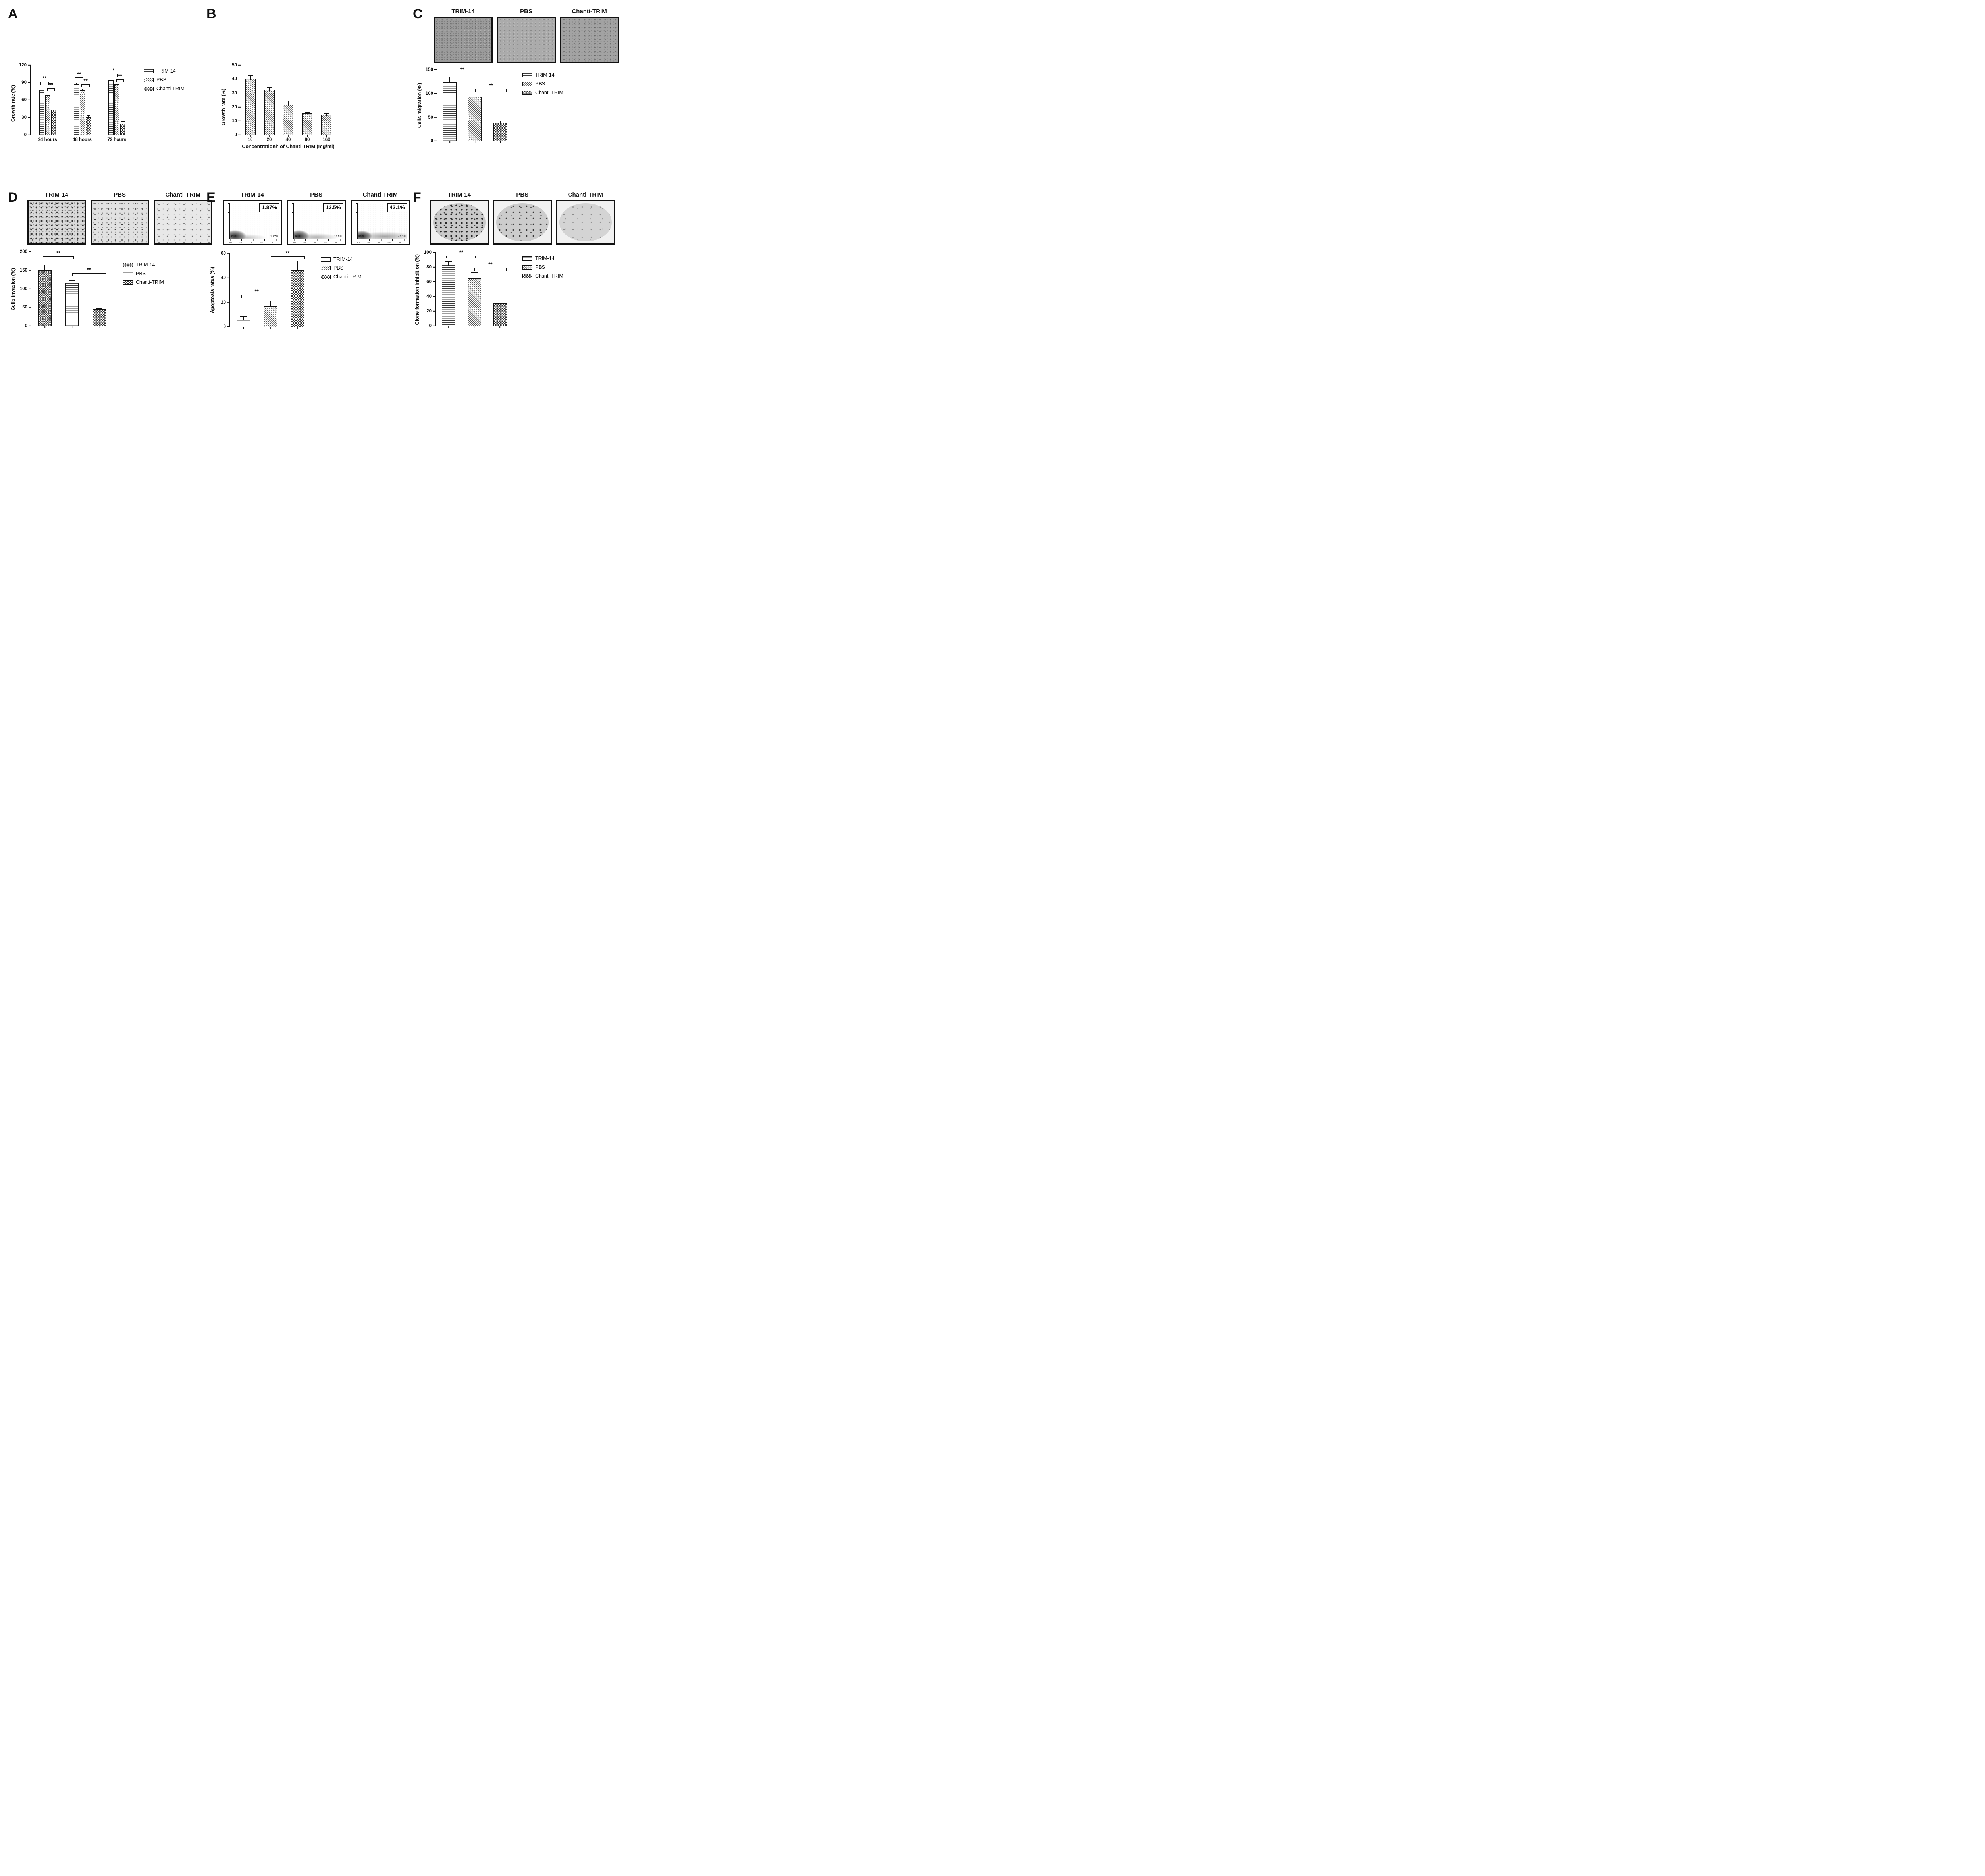 The height and width of the screenshot is (1876, 1985). What do you see at coordinates (24, 100) in the screenshot?
I see `y-tick-label: 60` at bounding box center [24, 100].